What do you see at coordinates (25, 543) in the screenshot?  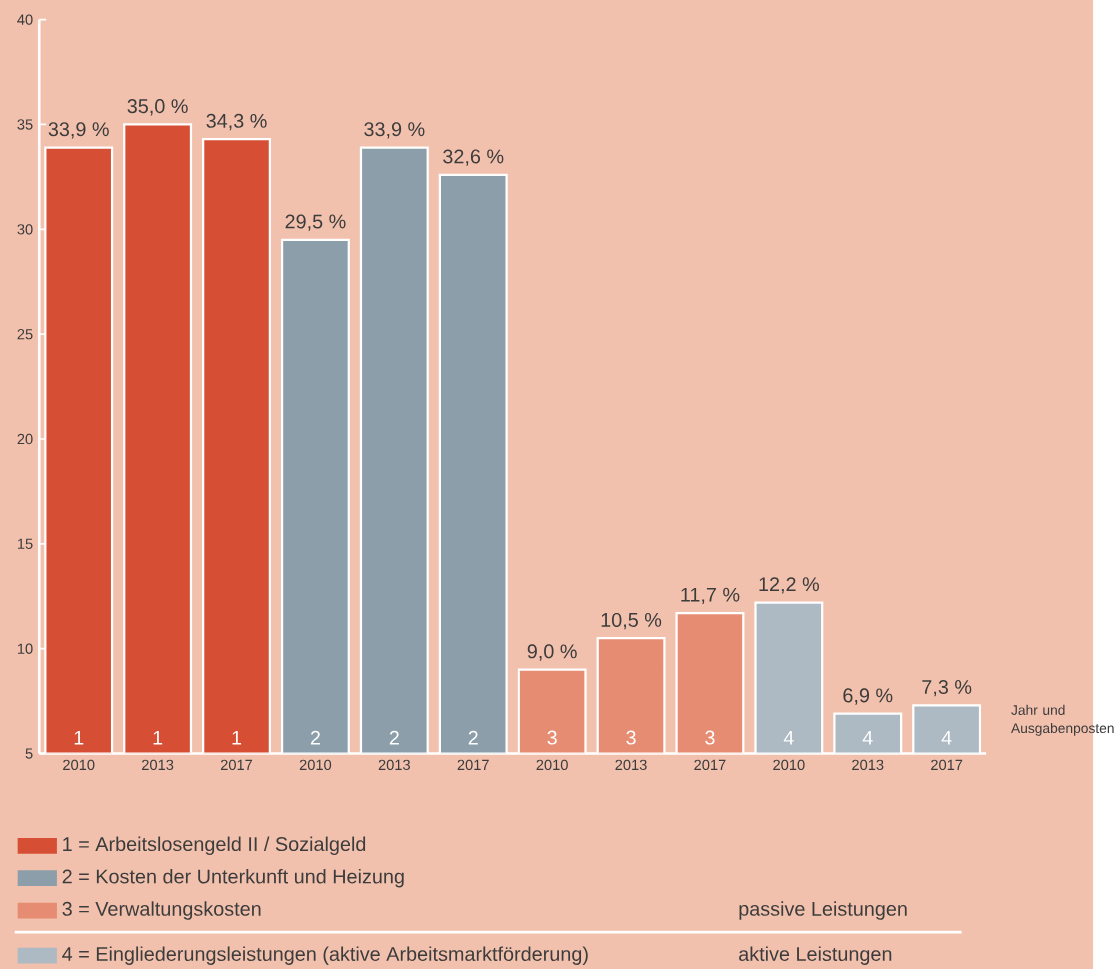 I see `y-tick-label: 15` at bounding box center [25, 543].